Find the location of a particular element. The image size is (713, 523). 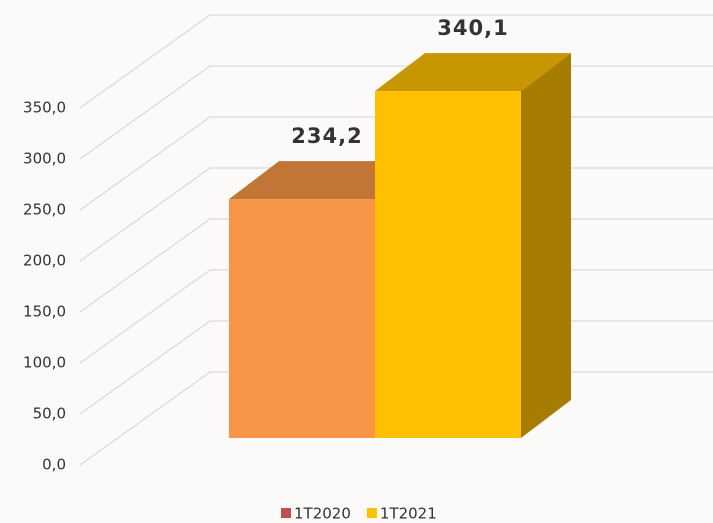

value-label: 234,2 is located at coordinates (326, 136).